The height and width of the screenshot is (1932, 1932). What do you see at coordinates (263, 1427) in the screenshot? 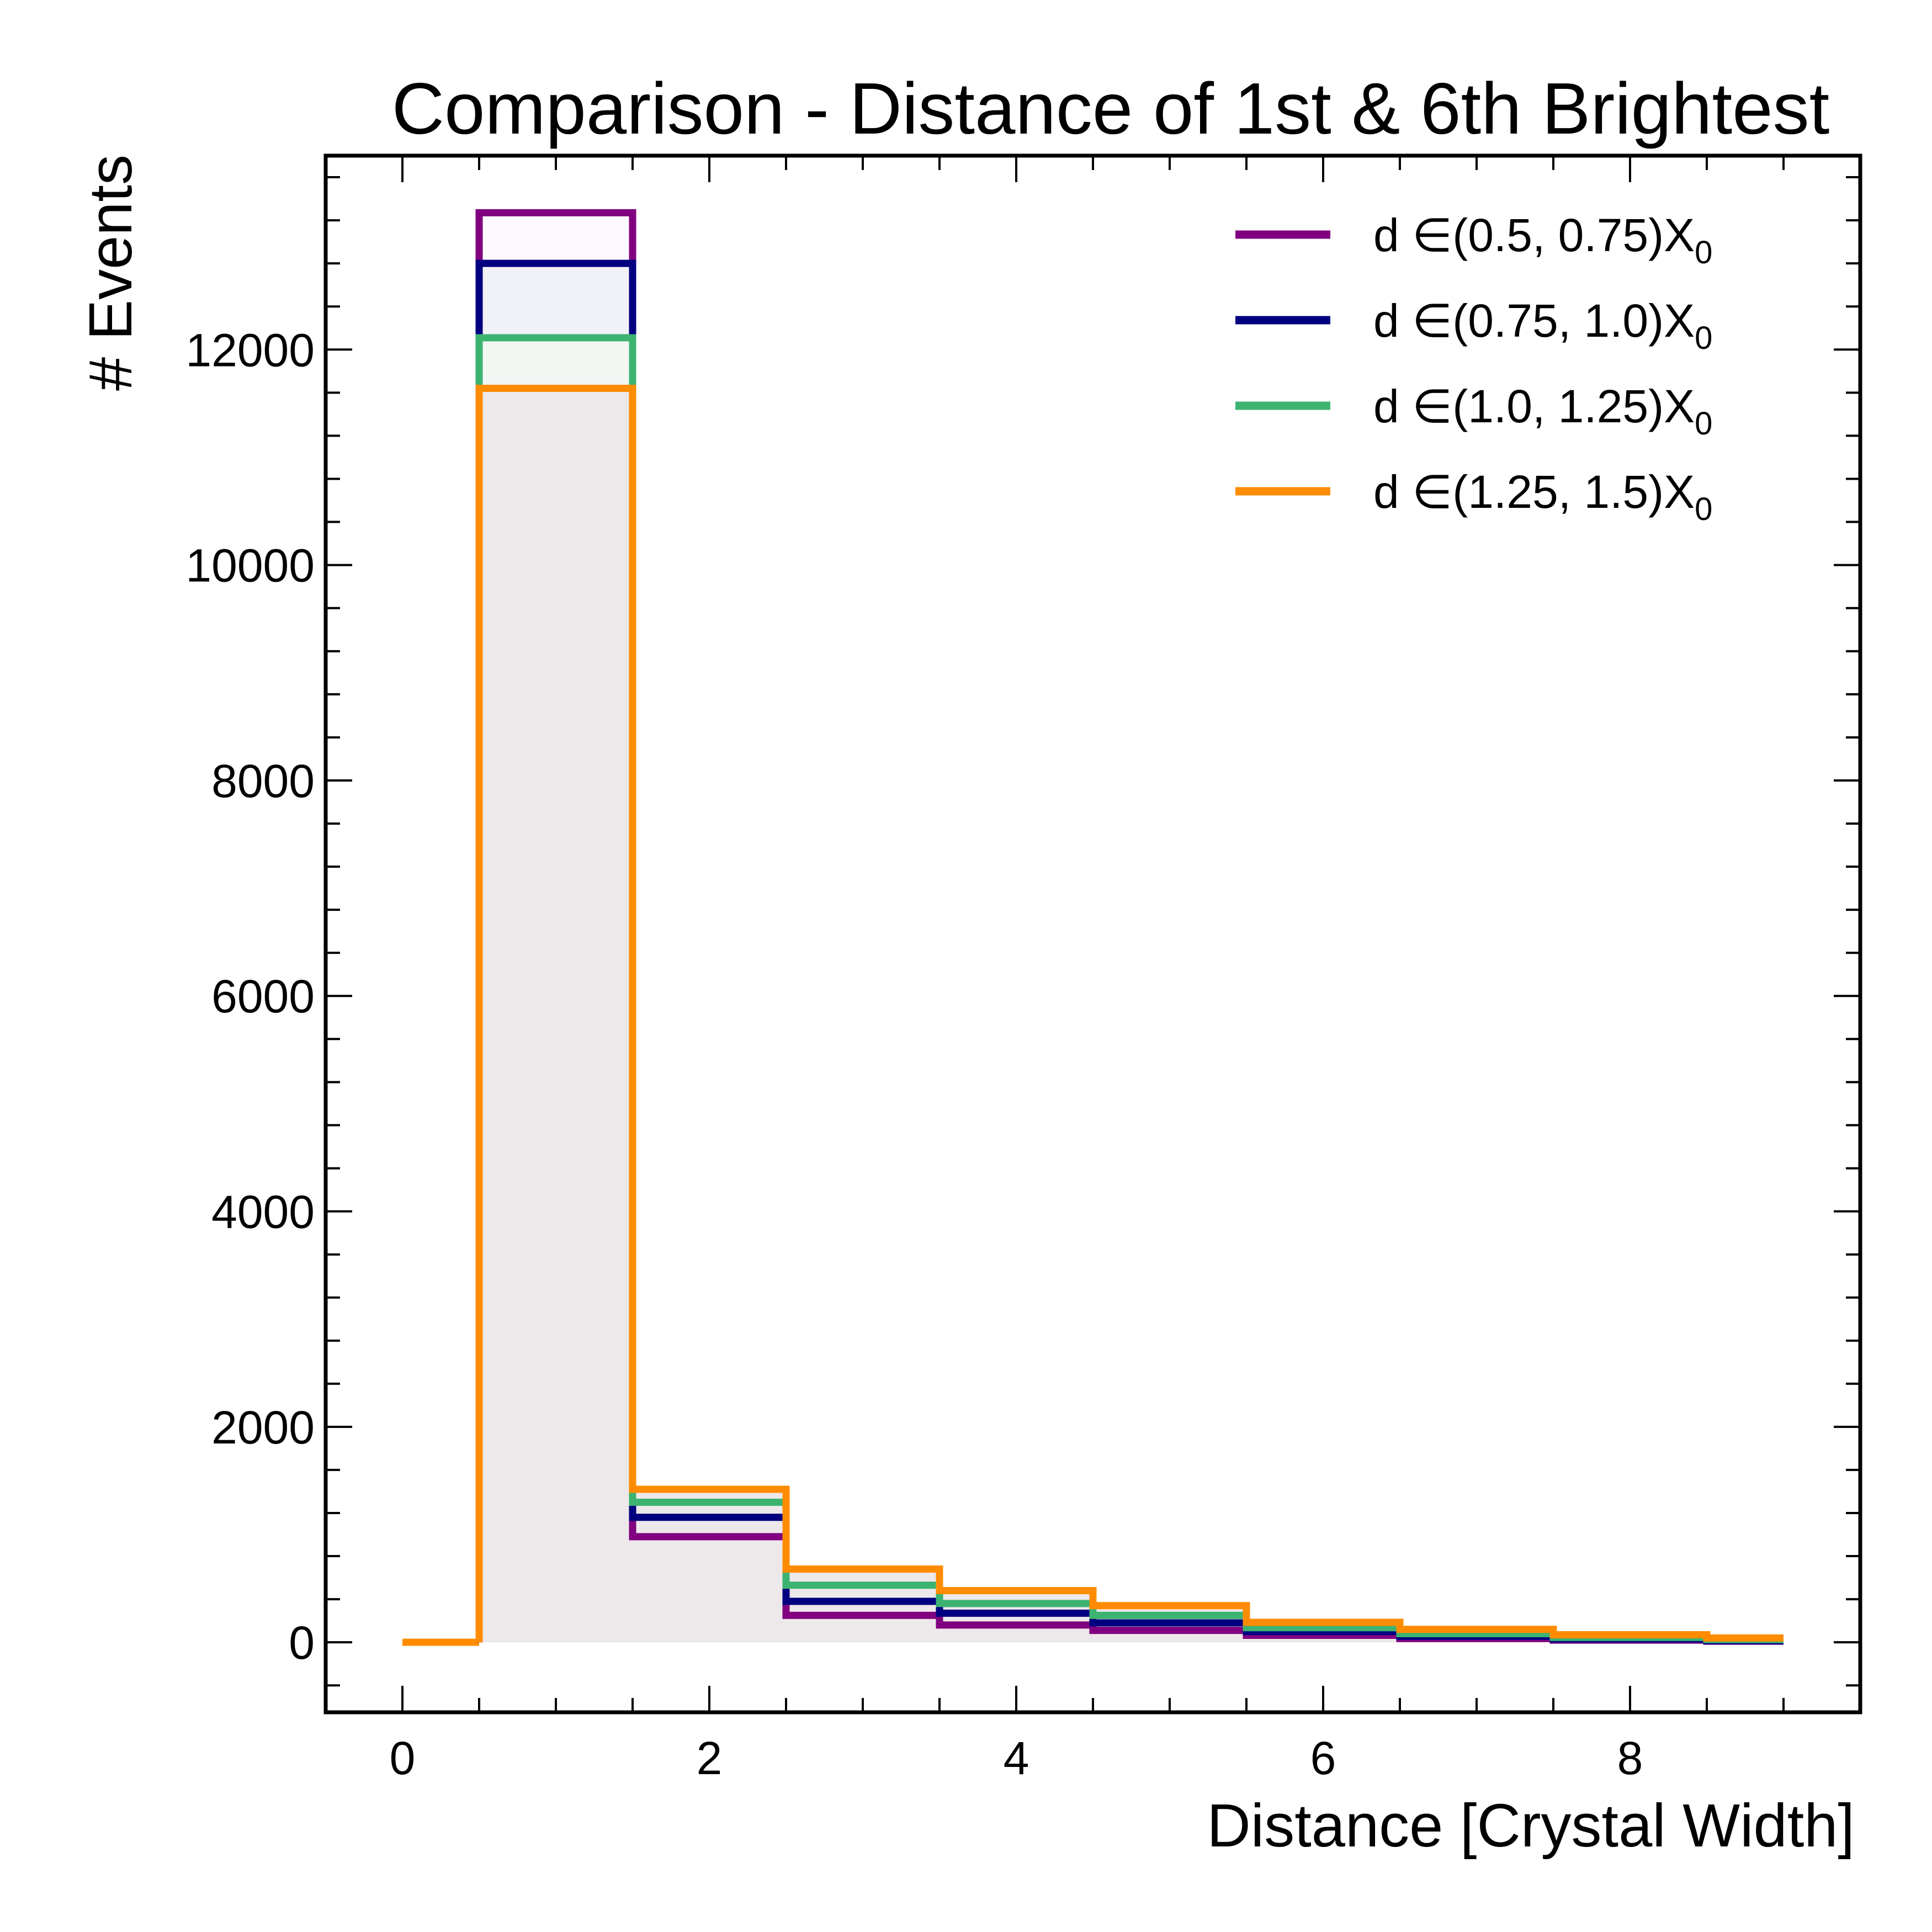
I see `y-tick-label: 2000` at bounding box center [263, 1427].